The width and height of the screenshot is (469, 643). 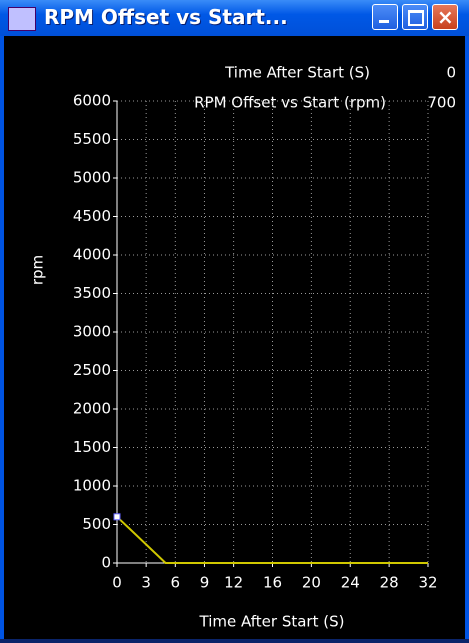 What do you see at coordinates (92, 178) in the screenshot?
I see `y-tick-label: 5000` at bounding box center [92, 178].